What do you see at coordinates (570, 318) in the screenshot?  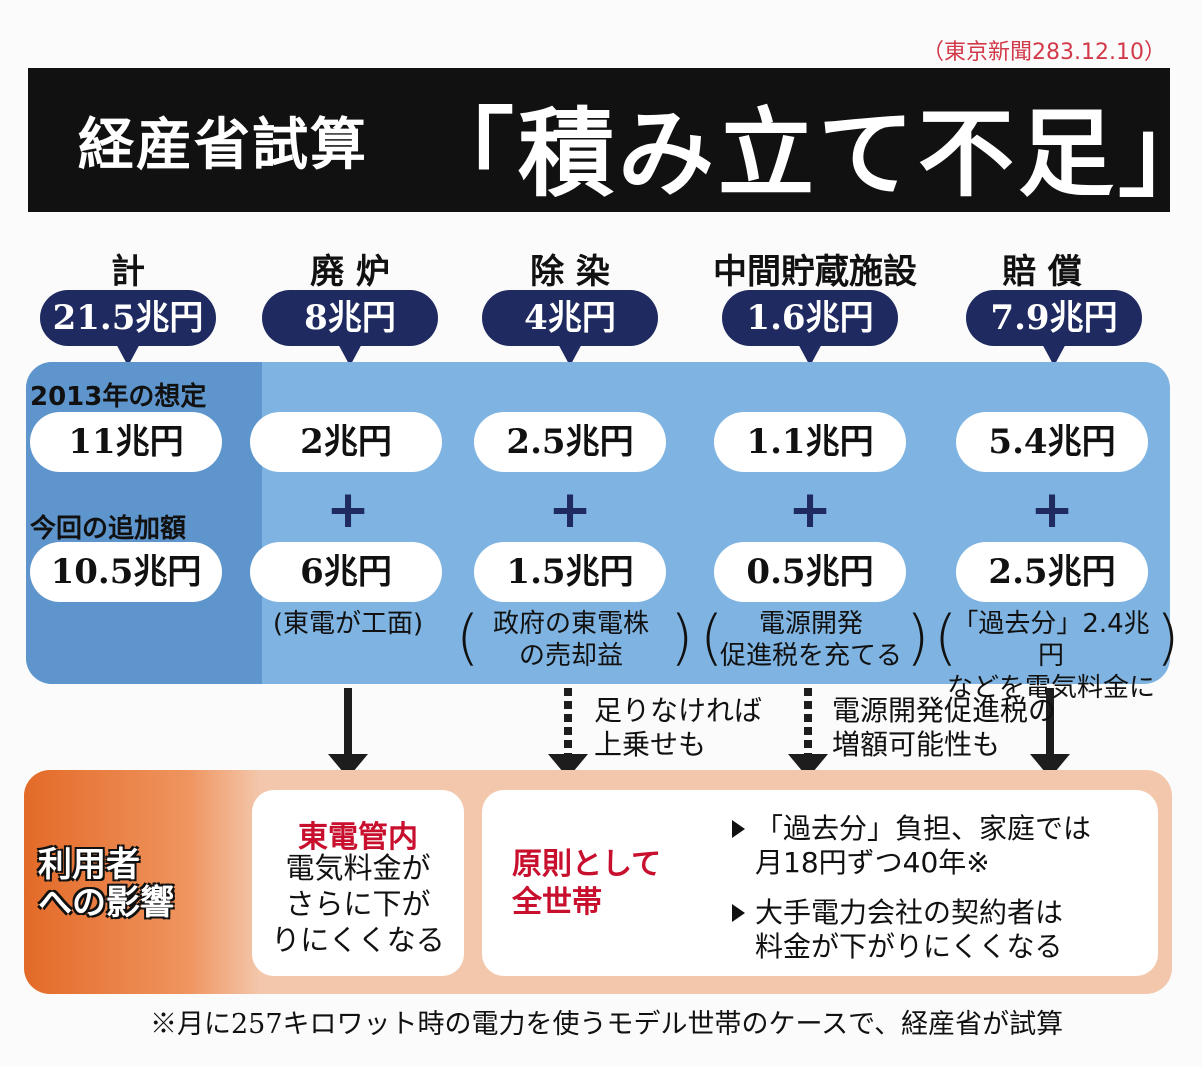 I see `decontamination-pill: 4兆円` at bounding box center [570, 318].